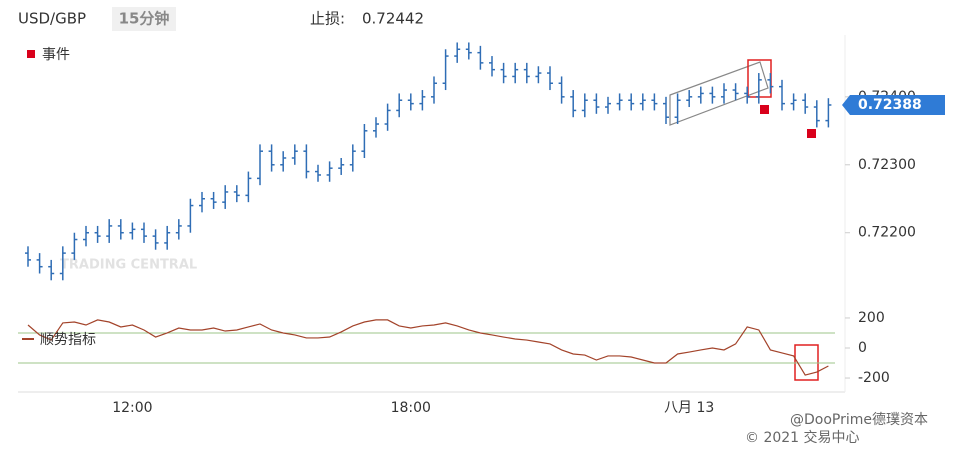 This screenshot has width=954, height=453. Describe the element at coordinates (874, 378) in the screenshot. I see `y-tick-label: -200` at that location.